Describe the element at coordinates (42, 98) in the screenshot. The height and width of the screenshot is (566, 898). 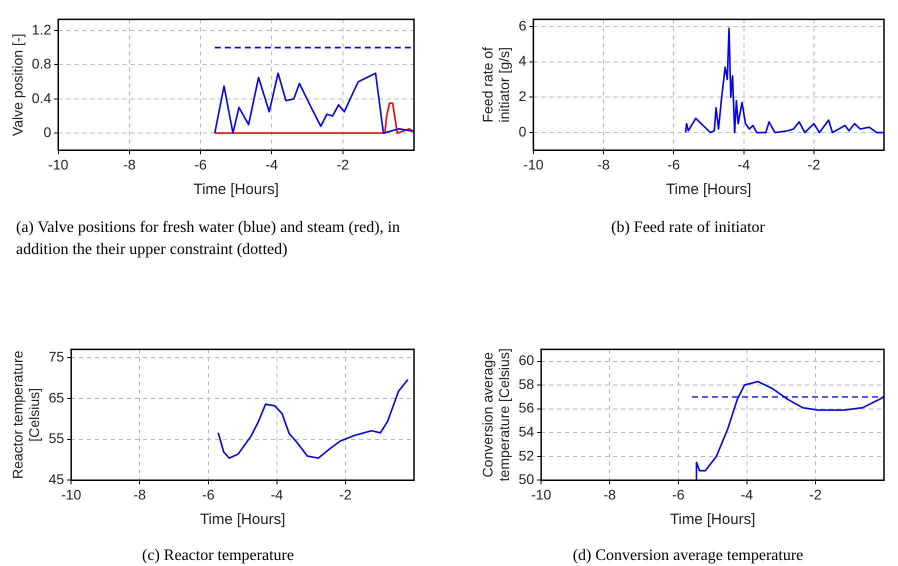
I see `y-tick-label: 0.4` at that location.